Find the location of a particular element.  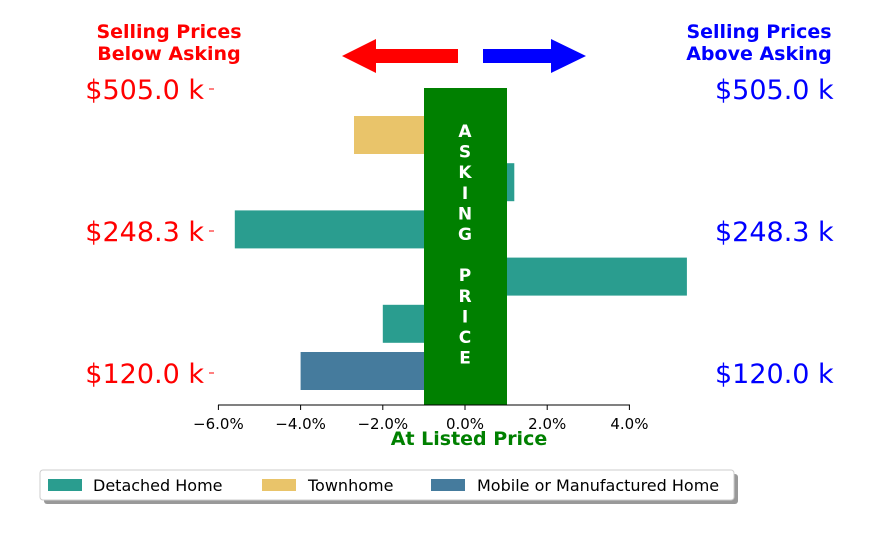

x-tick-label: −4.0% is located at coordinates (300, 424).